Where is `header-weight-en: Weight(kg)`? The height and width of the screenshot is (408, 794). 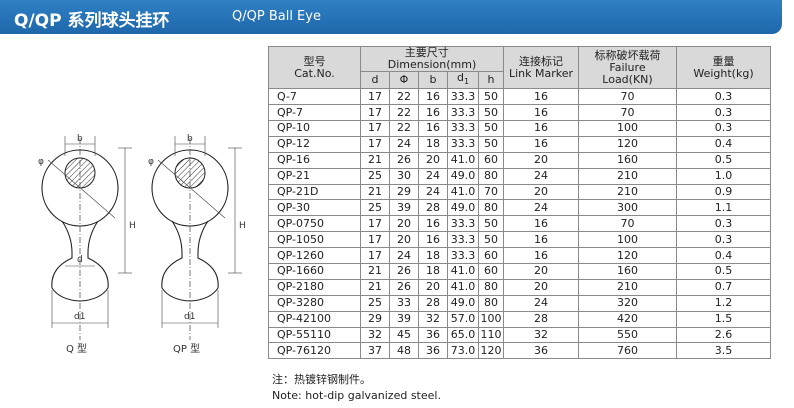
header-weight-en: Weight(kg) is located at coordinates (723, 73).